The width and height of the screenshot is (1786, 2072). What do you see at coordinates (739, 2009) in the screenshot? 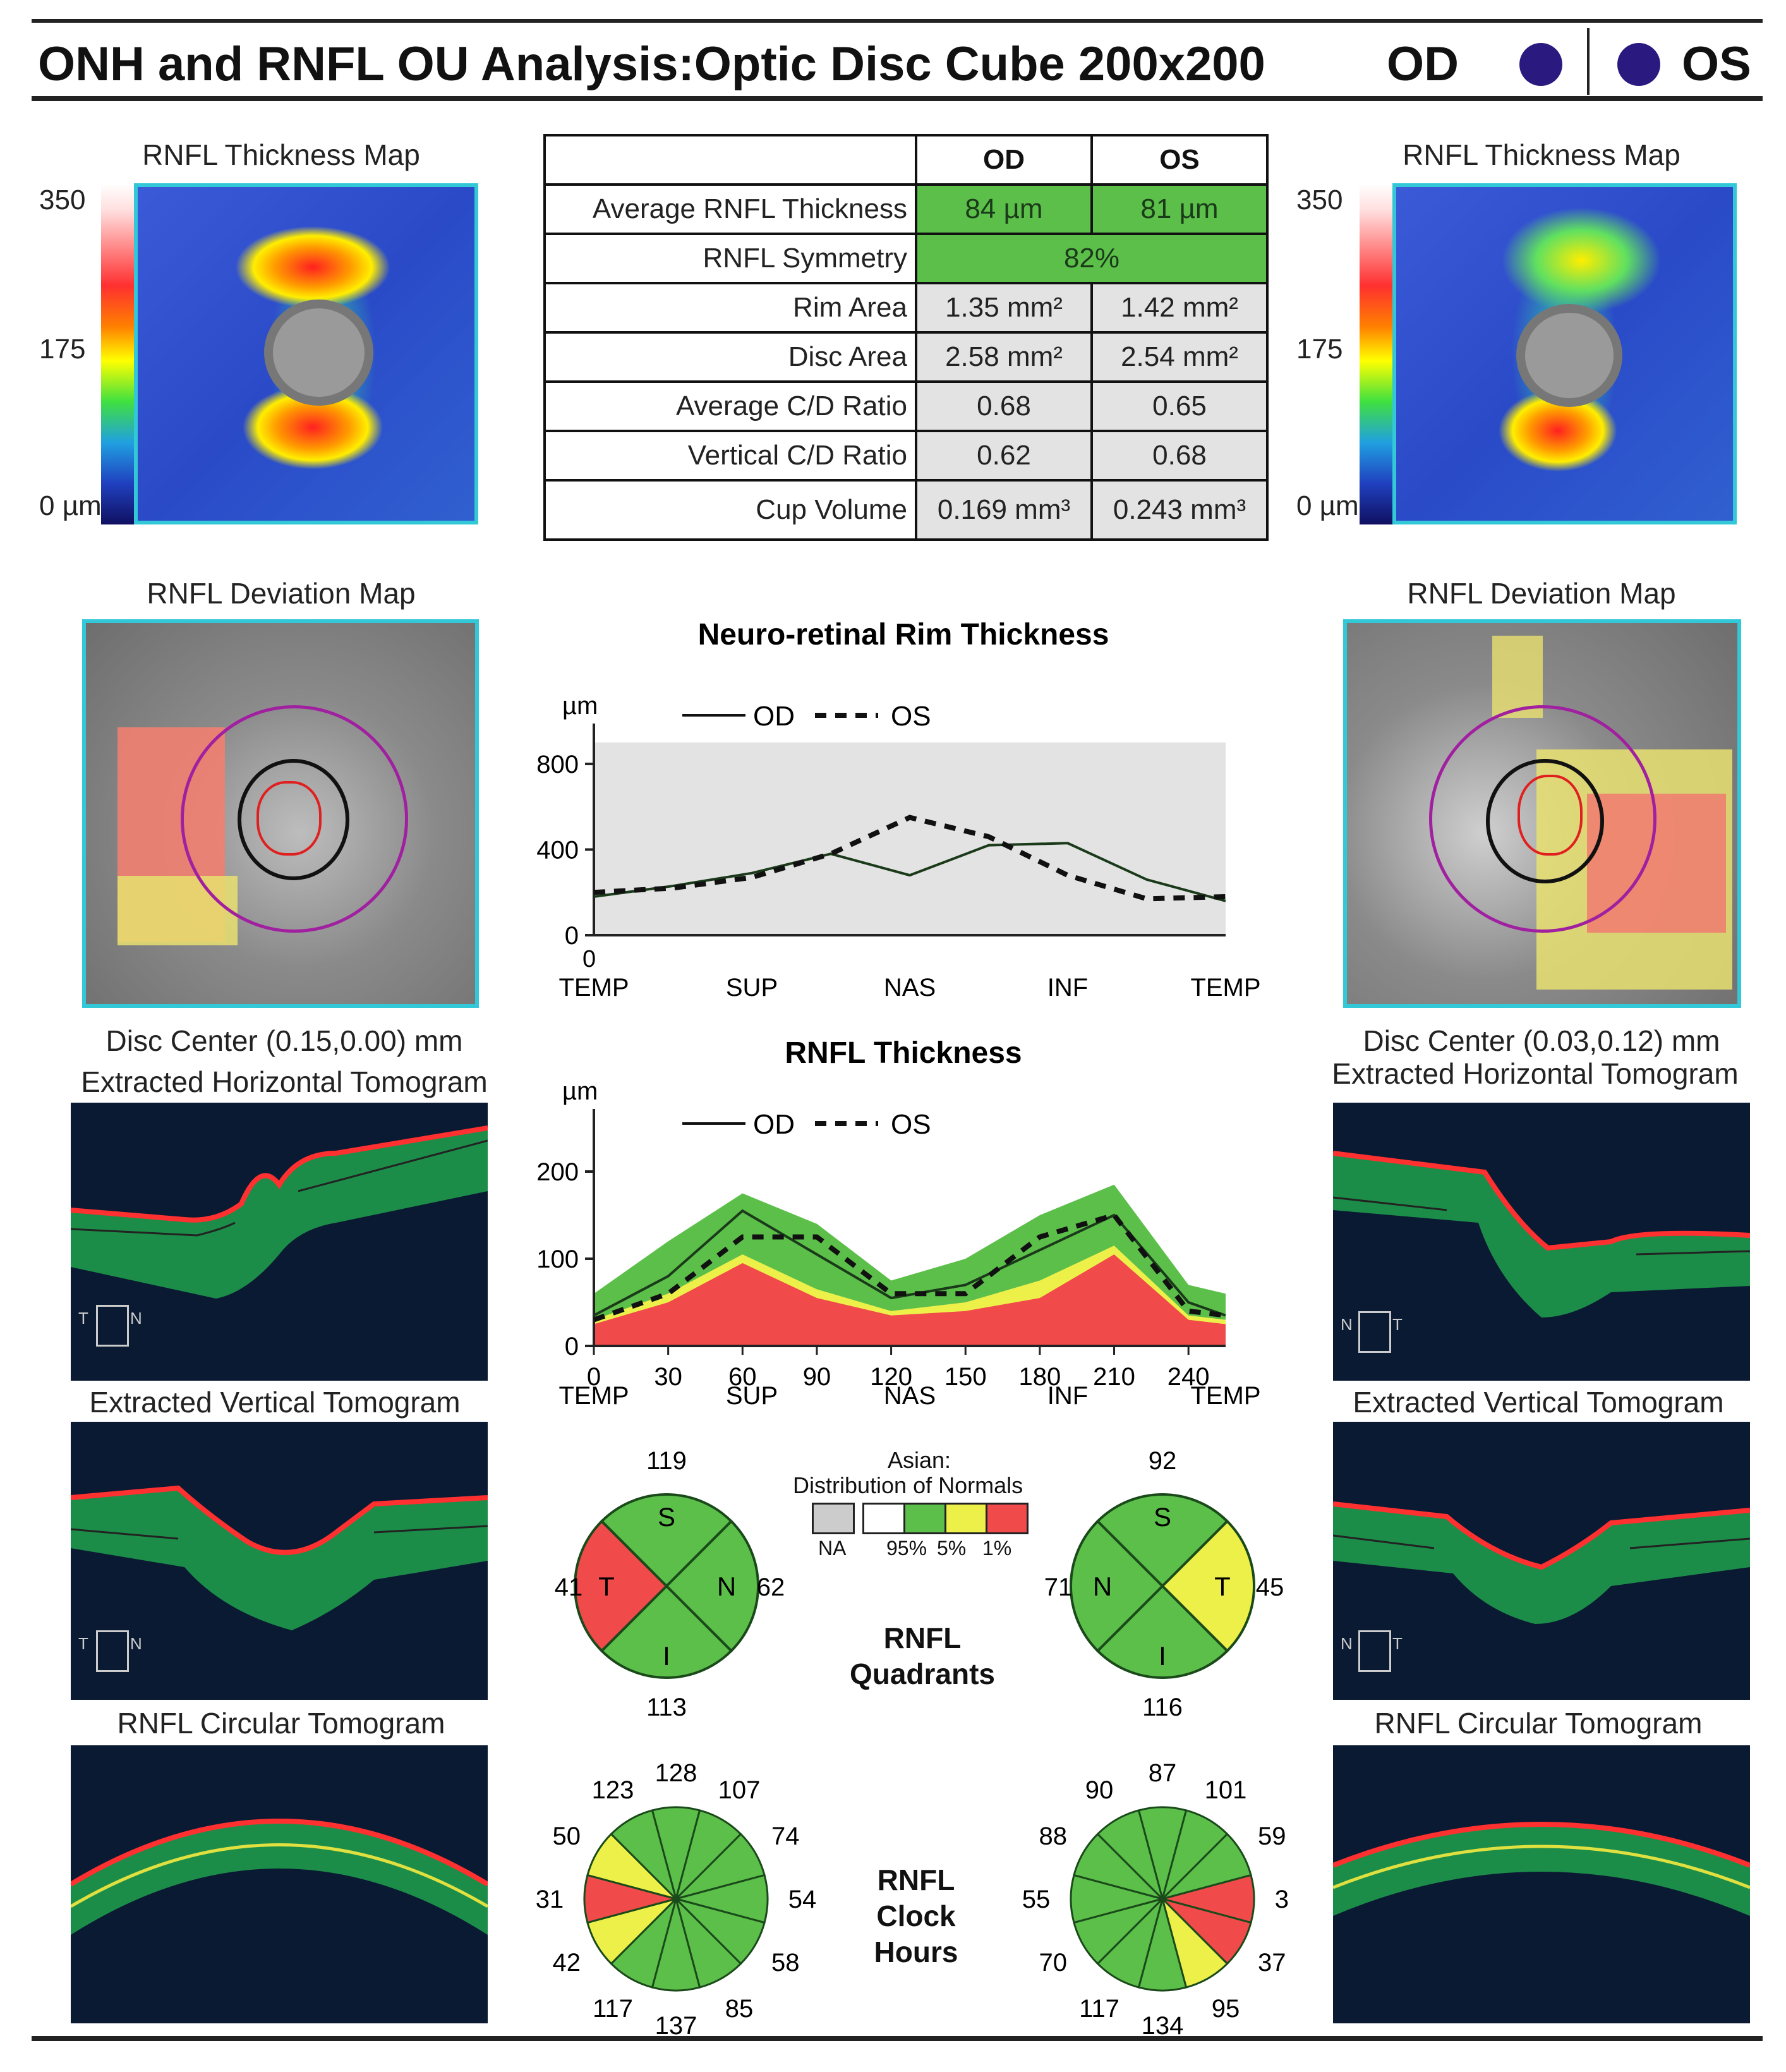
I see `od-clock-value: 85` at bounding box center [739, 2009].